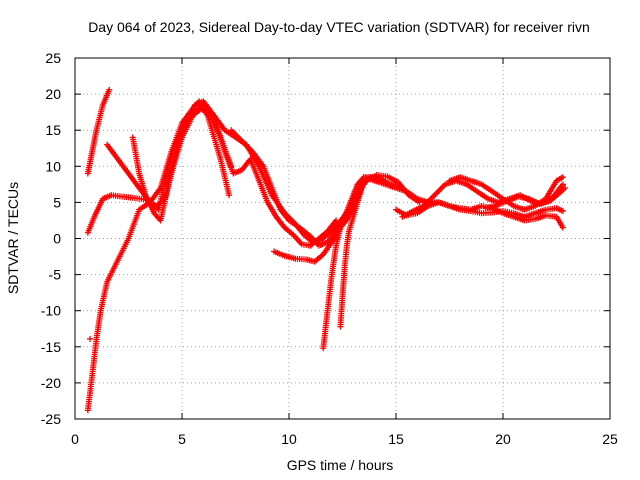 This screenshot has width=640, height=480. Describe the element at coordinates (396, 439) in the screenshot. I see `x-tick-label: 15` at that location.